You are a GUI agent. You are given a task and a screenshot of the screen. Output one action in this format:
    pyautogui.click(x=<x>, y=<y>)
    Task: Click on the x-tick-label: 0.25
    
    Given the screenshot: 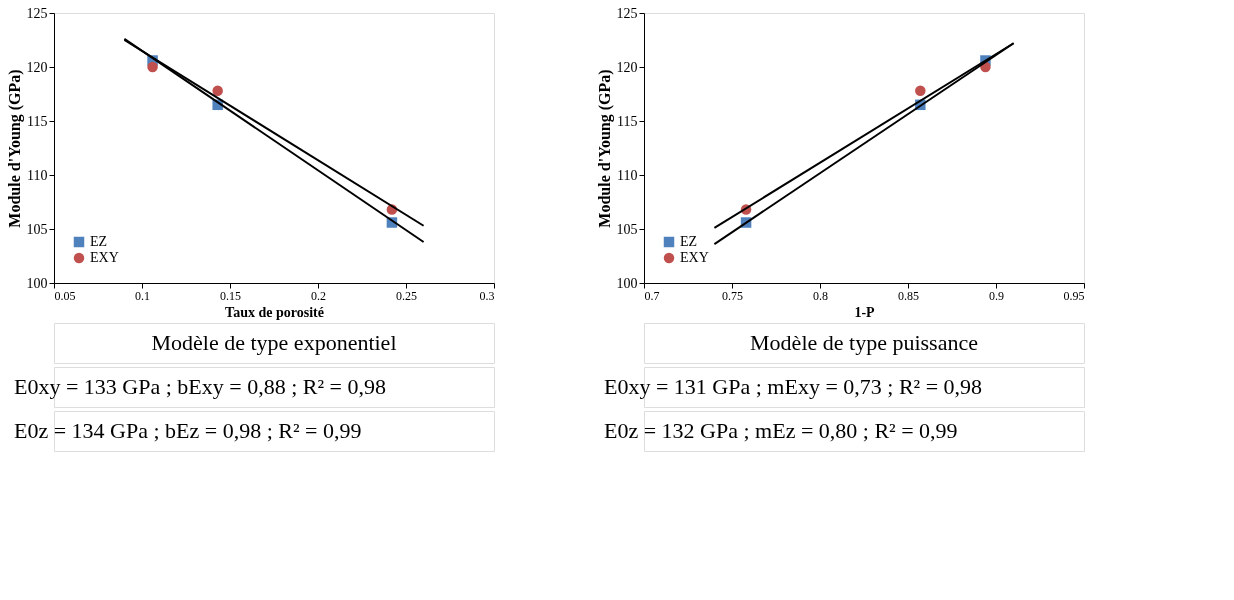 What is the action you would take?
    pyautogui.click(x=406, y=295)
    